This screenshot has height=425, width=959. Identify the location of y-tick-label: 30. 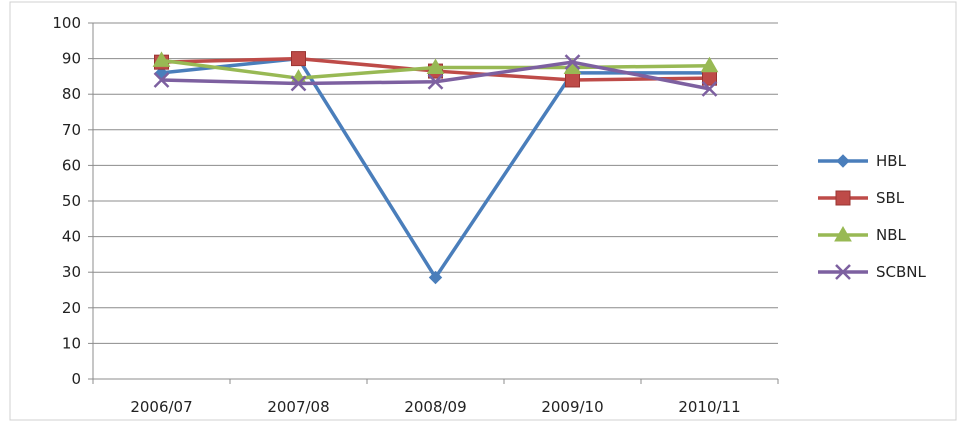
(71, 272).